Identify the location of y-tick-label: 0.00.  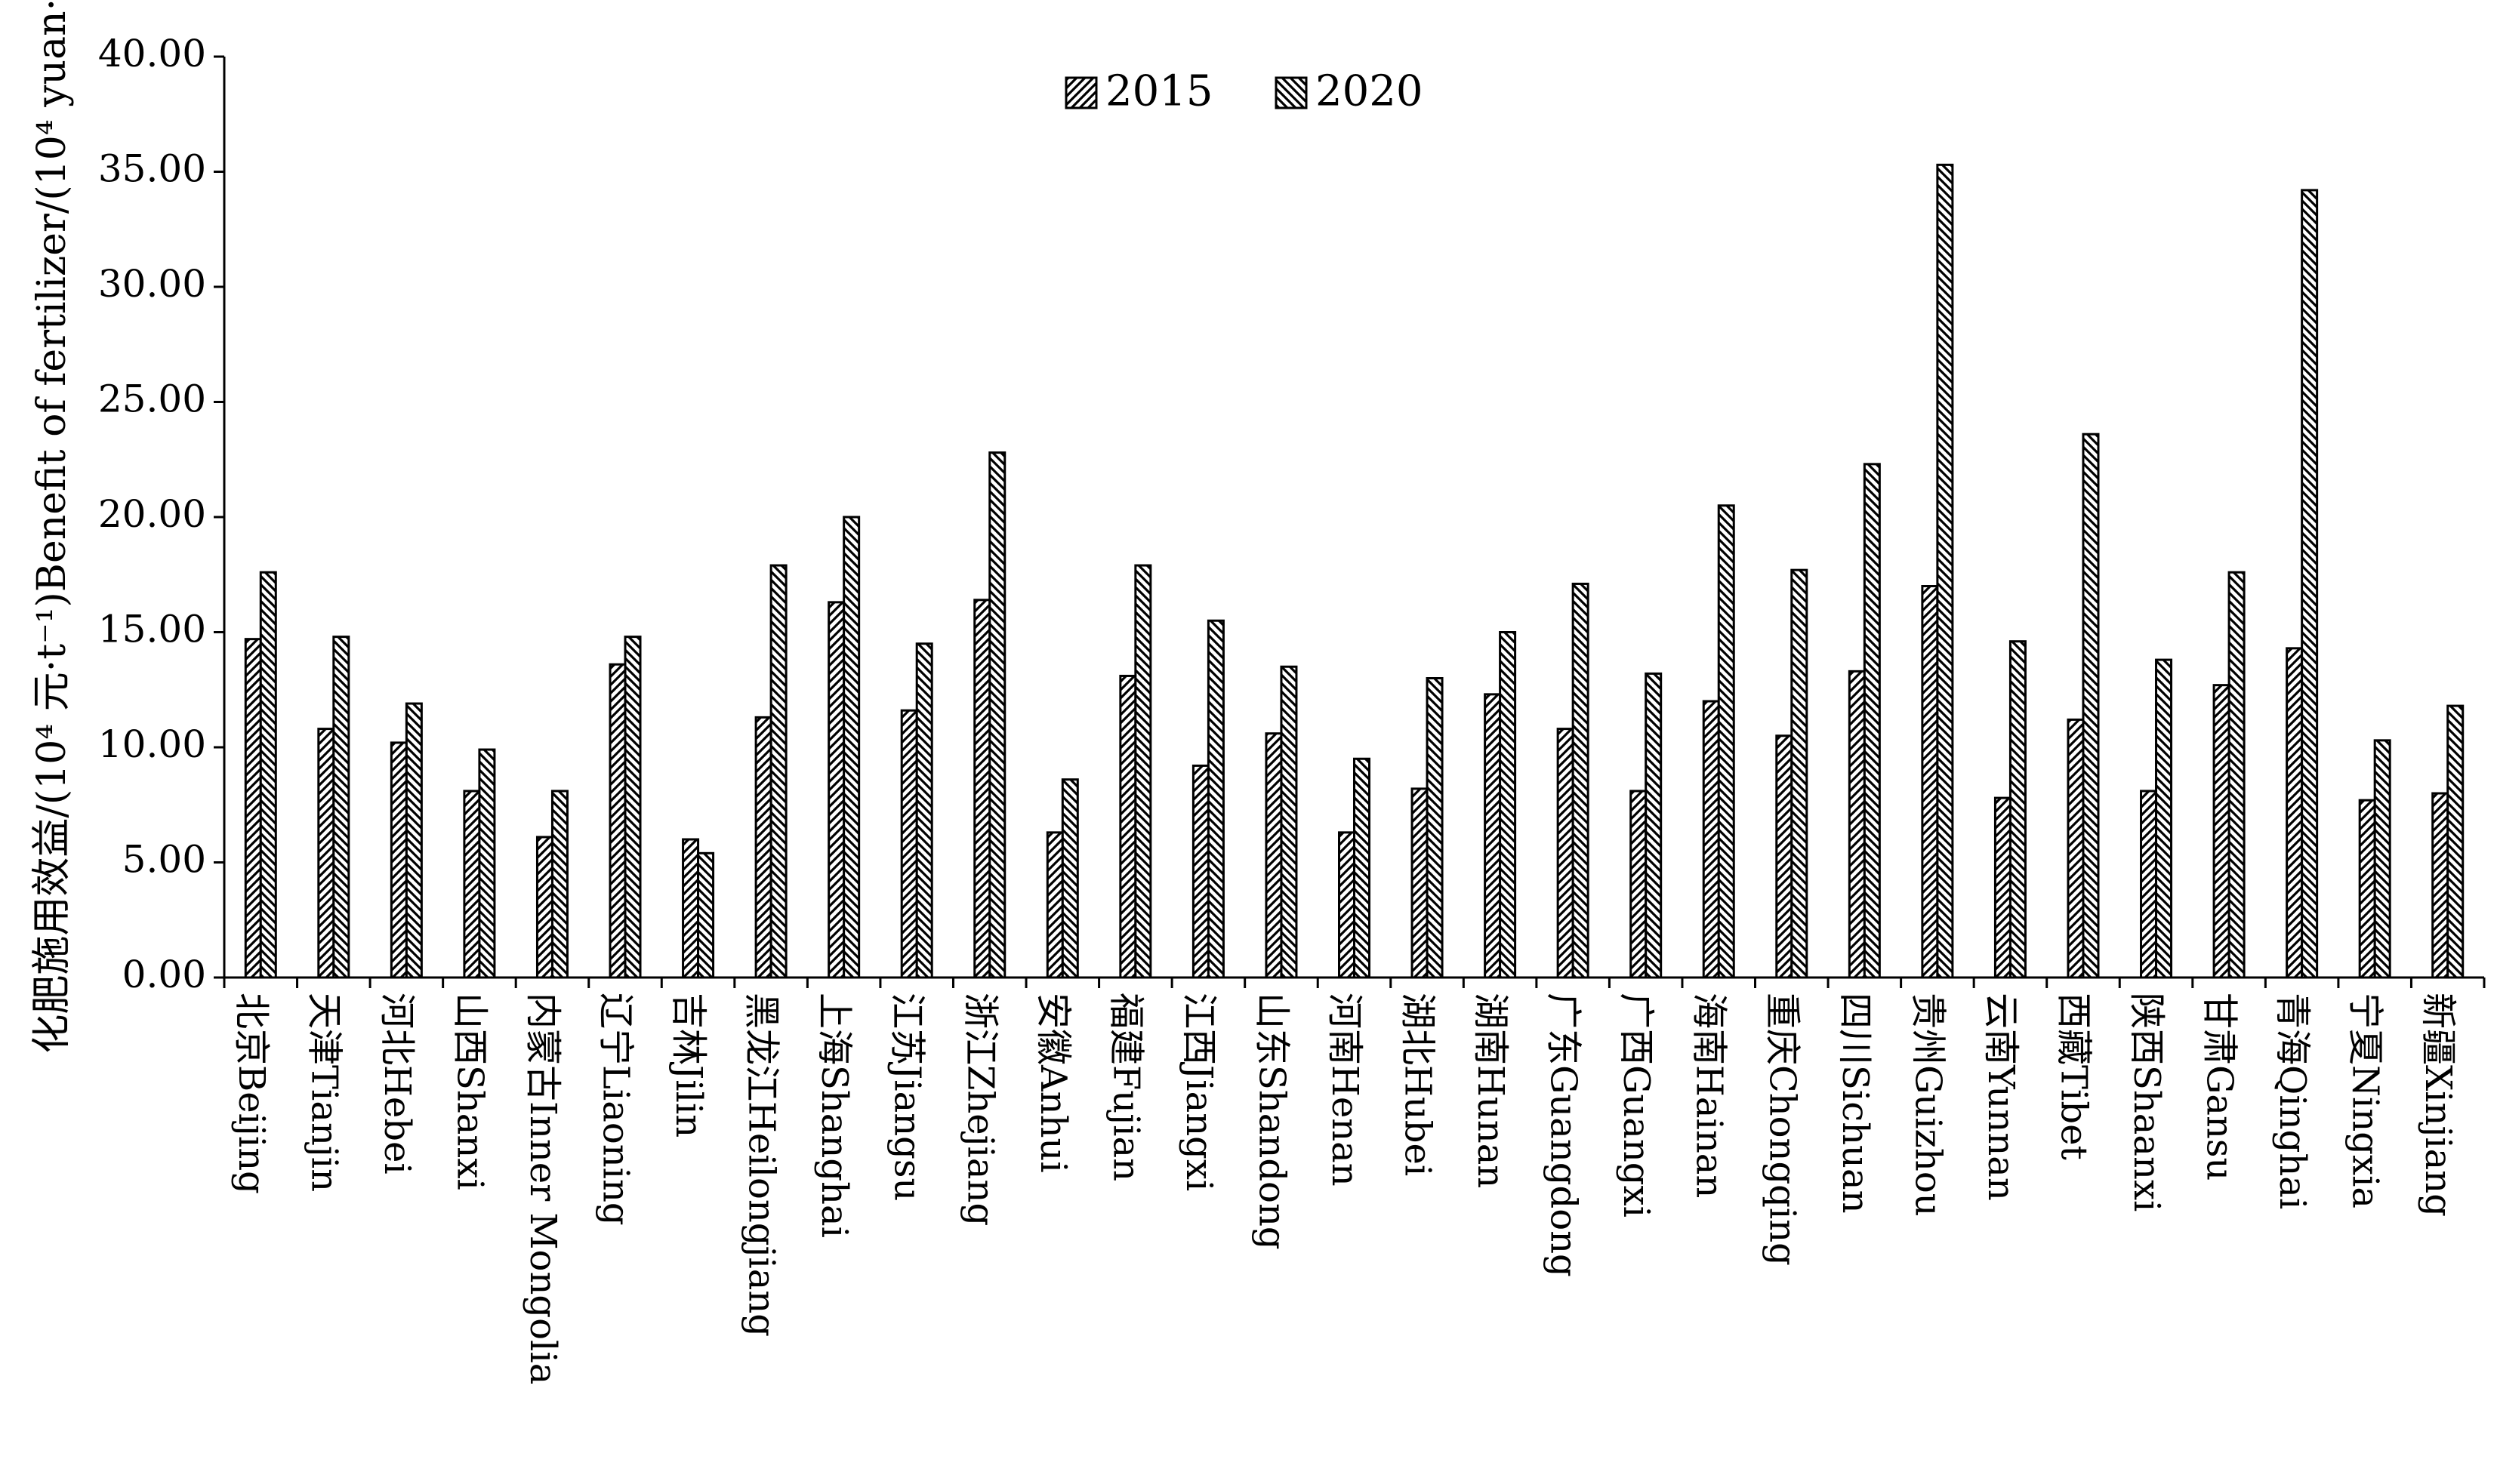
(164, 974).